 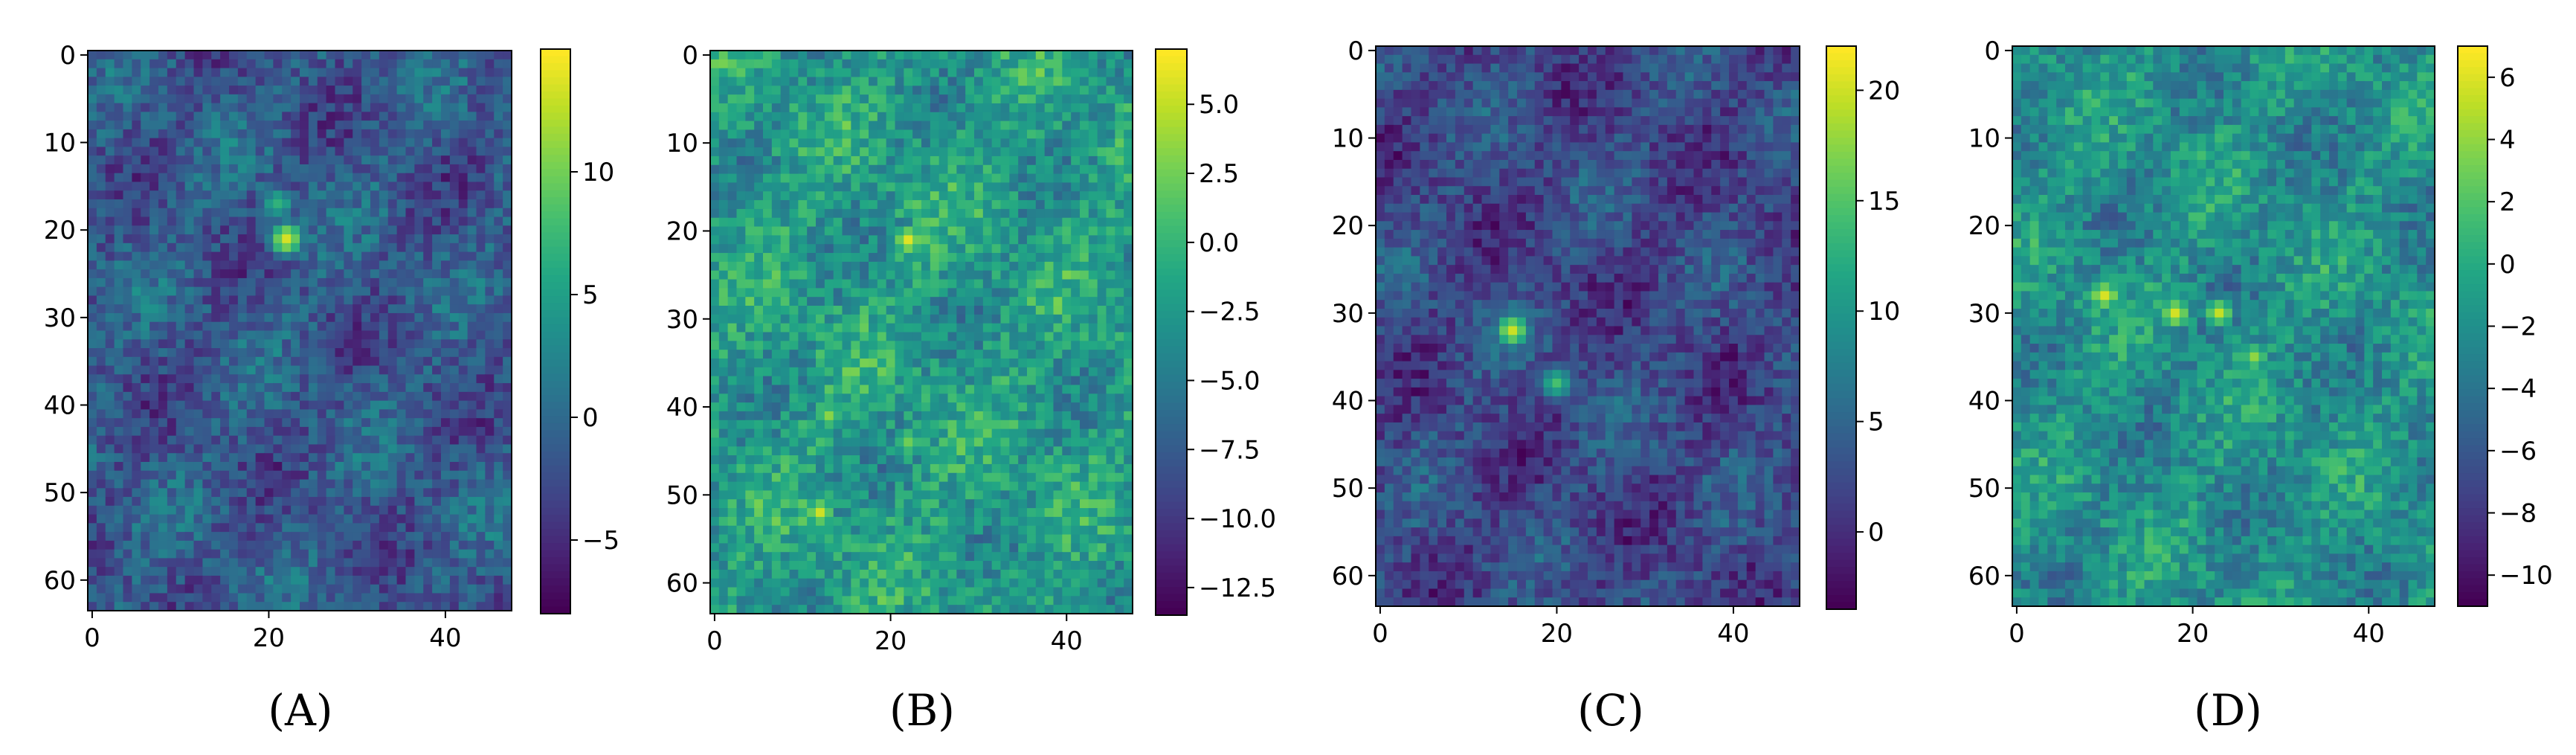 I want to click on colorbar-segment, so click(x=555, y=596).